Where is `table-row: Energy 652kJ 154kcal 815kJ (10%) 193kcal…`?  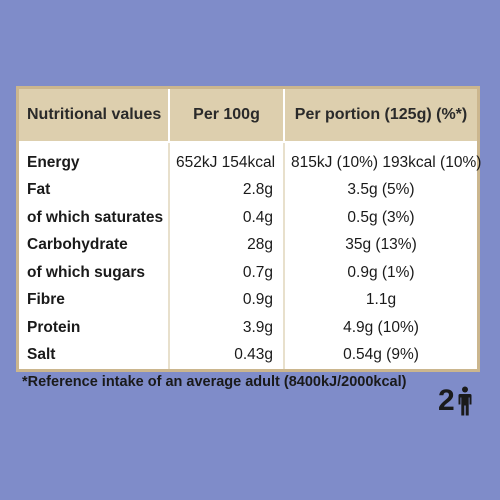
table-row: Energy 652kJ 154kcal 815kJ (10%) 193kcal… is located at coordinates (250, 159).